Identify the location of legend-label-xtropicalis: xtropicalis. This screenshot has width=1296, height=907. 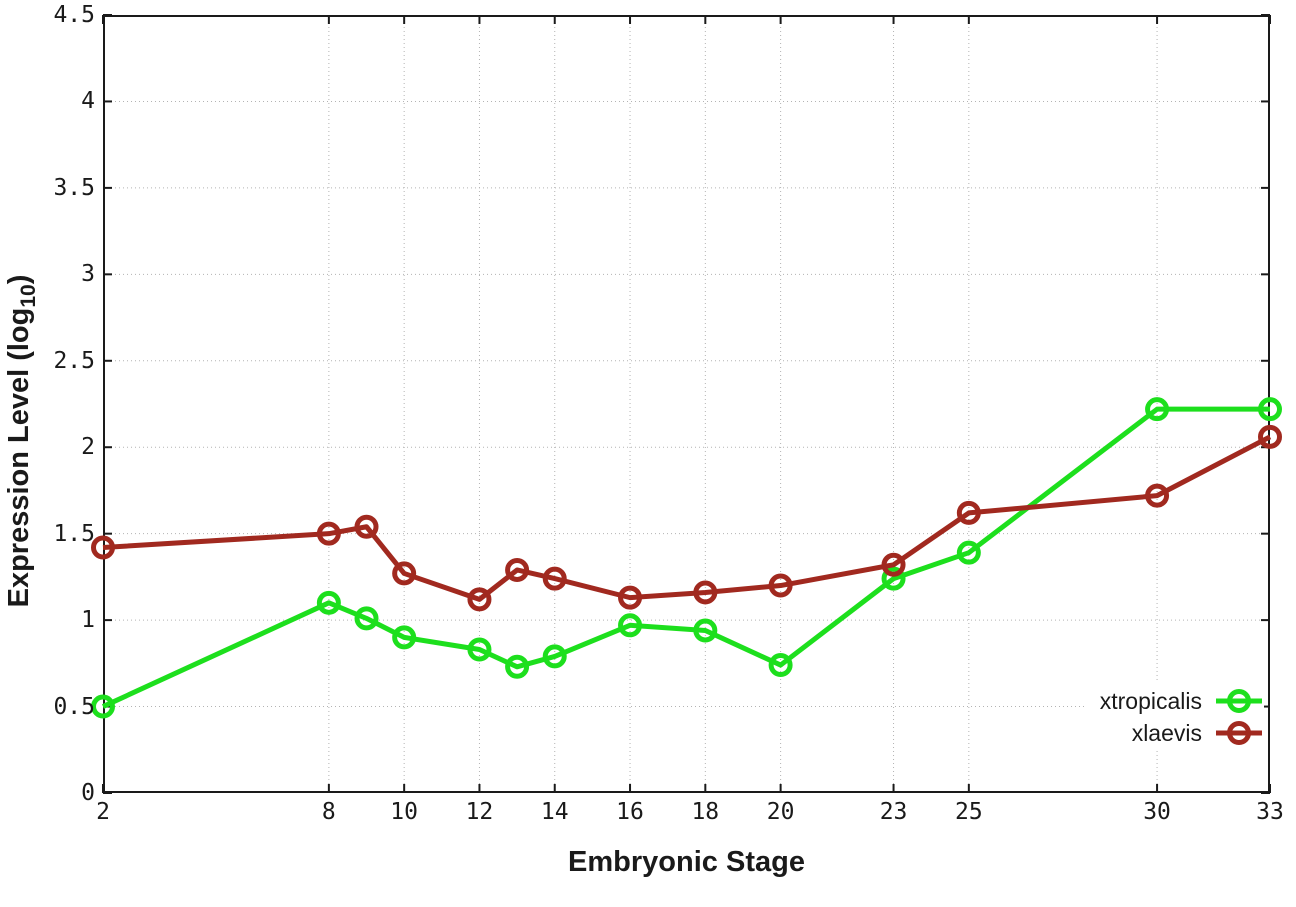
(1150, 700).